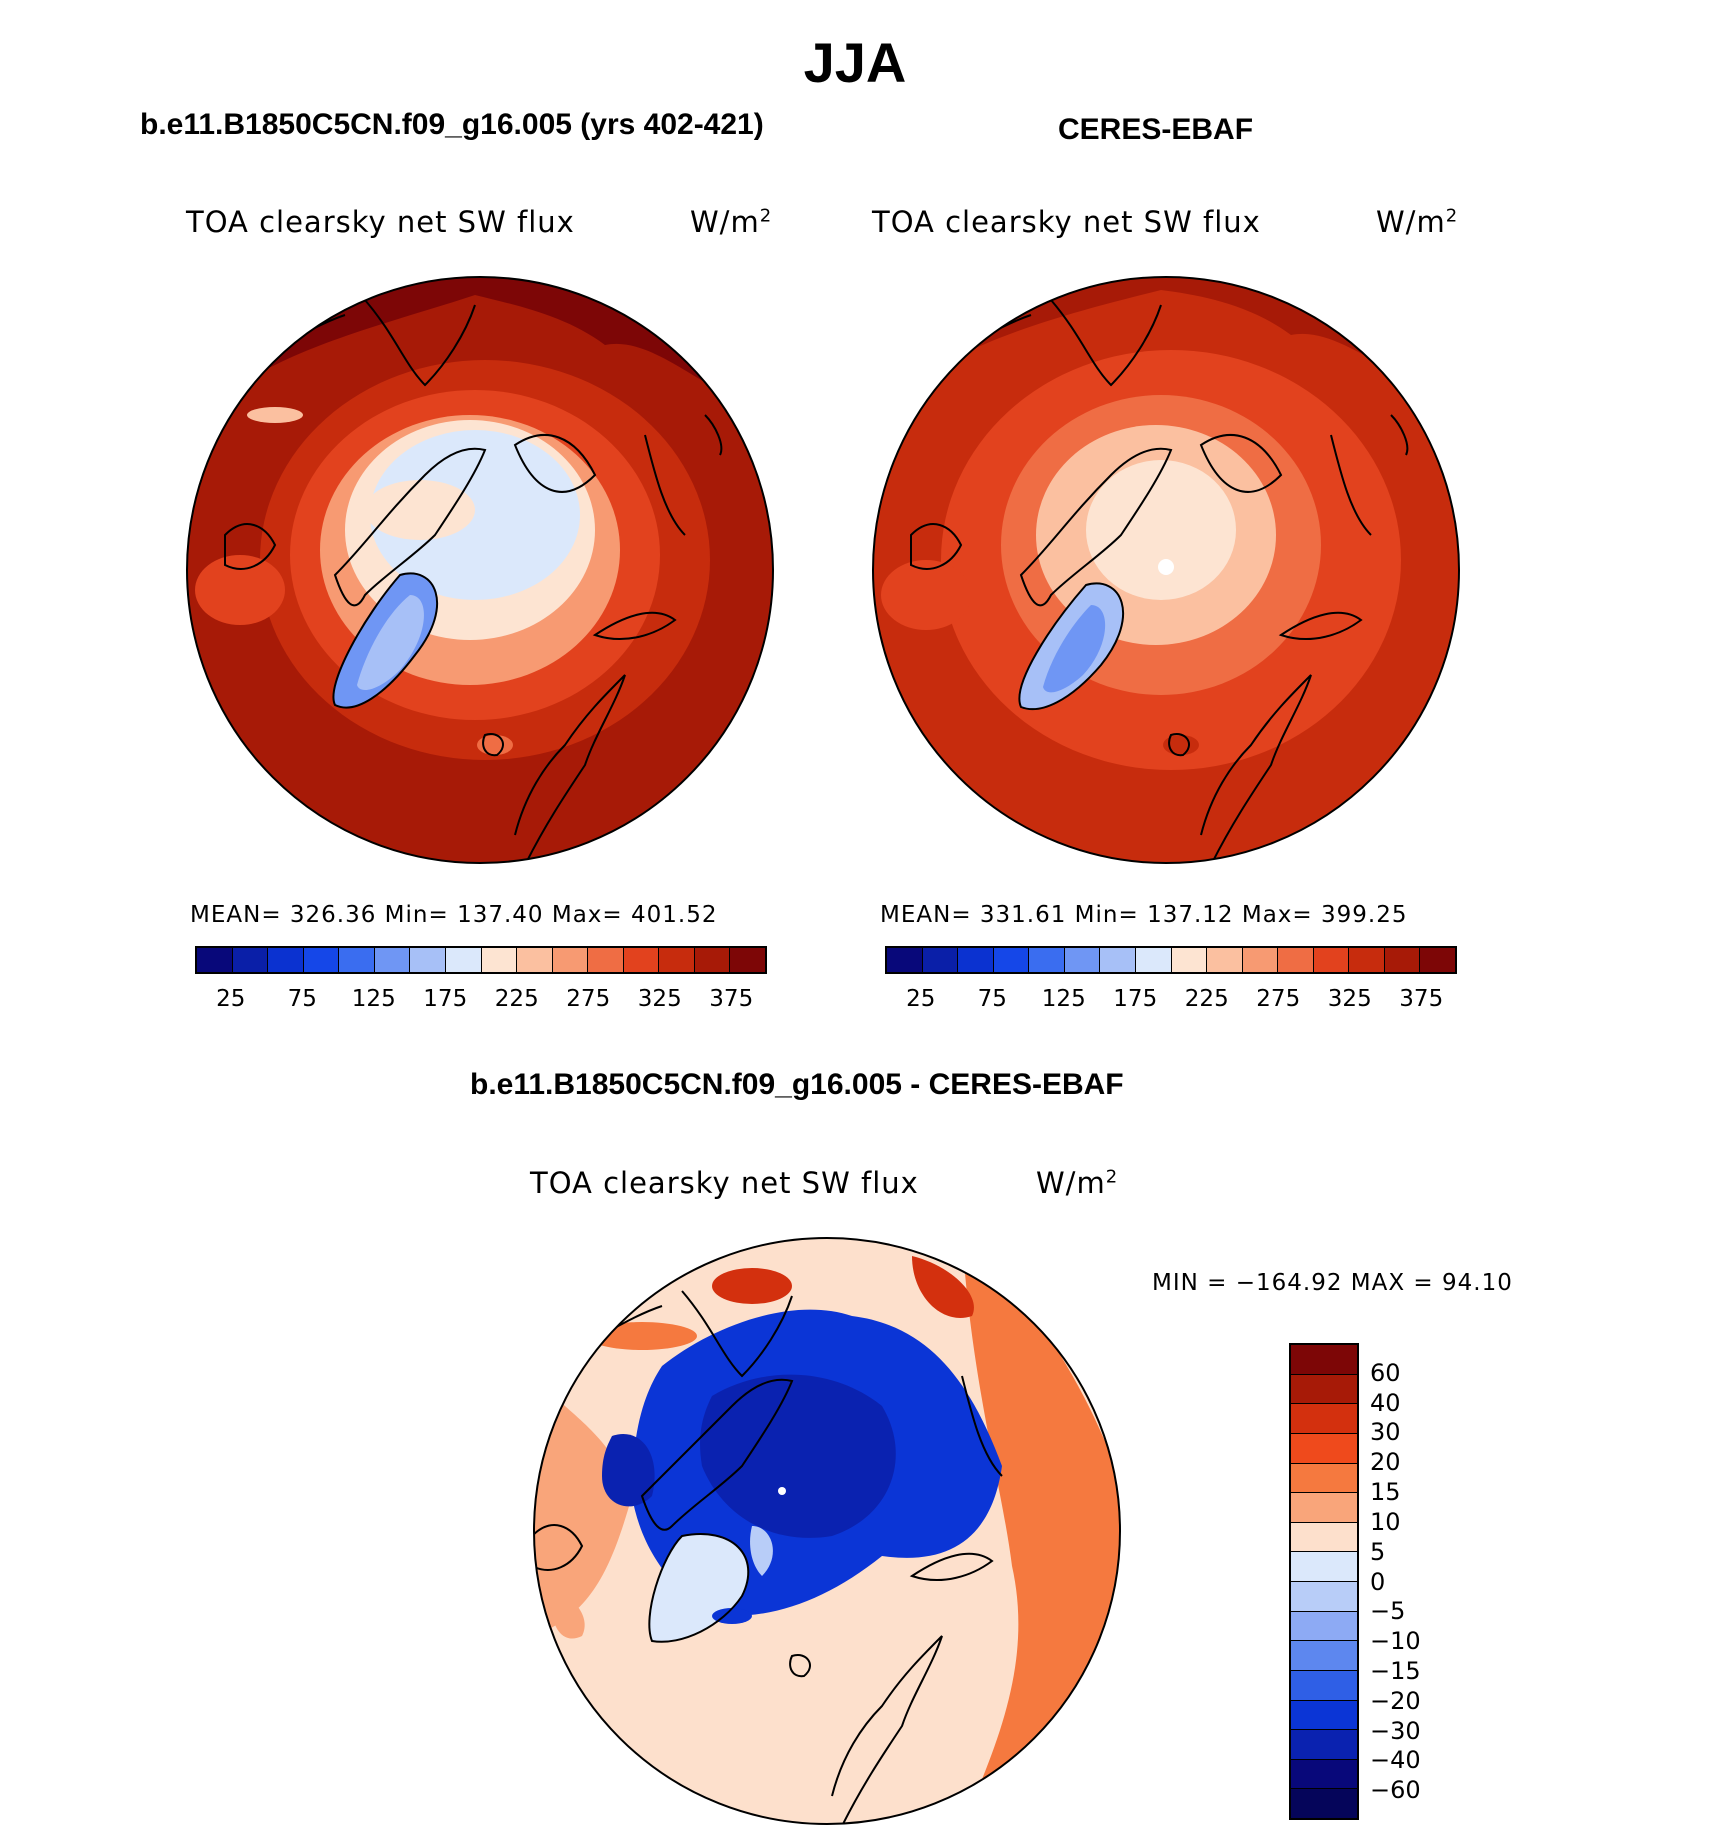  What do you see at coordinates (1077, 1183) in the screenshot?
I see `diff-units-label: W/m2` at bounding box center [1077, 1183].